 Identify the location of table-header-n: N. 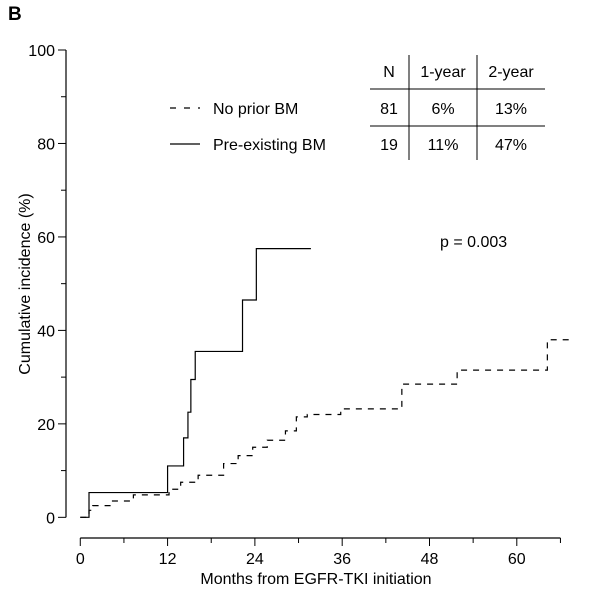
(389, 72).